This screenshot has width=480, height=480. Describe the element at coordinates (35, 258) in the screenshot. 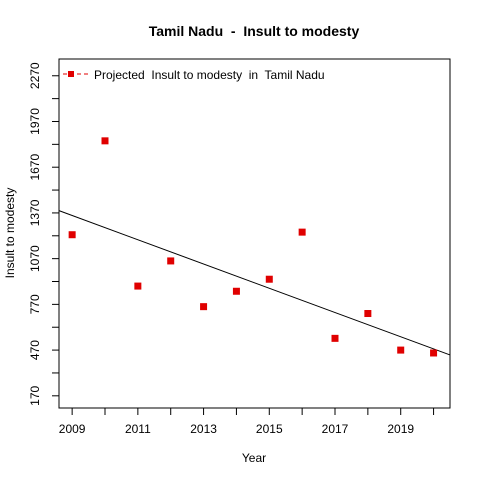

I see `y-tick-label: 1070` at that location.